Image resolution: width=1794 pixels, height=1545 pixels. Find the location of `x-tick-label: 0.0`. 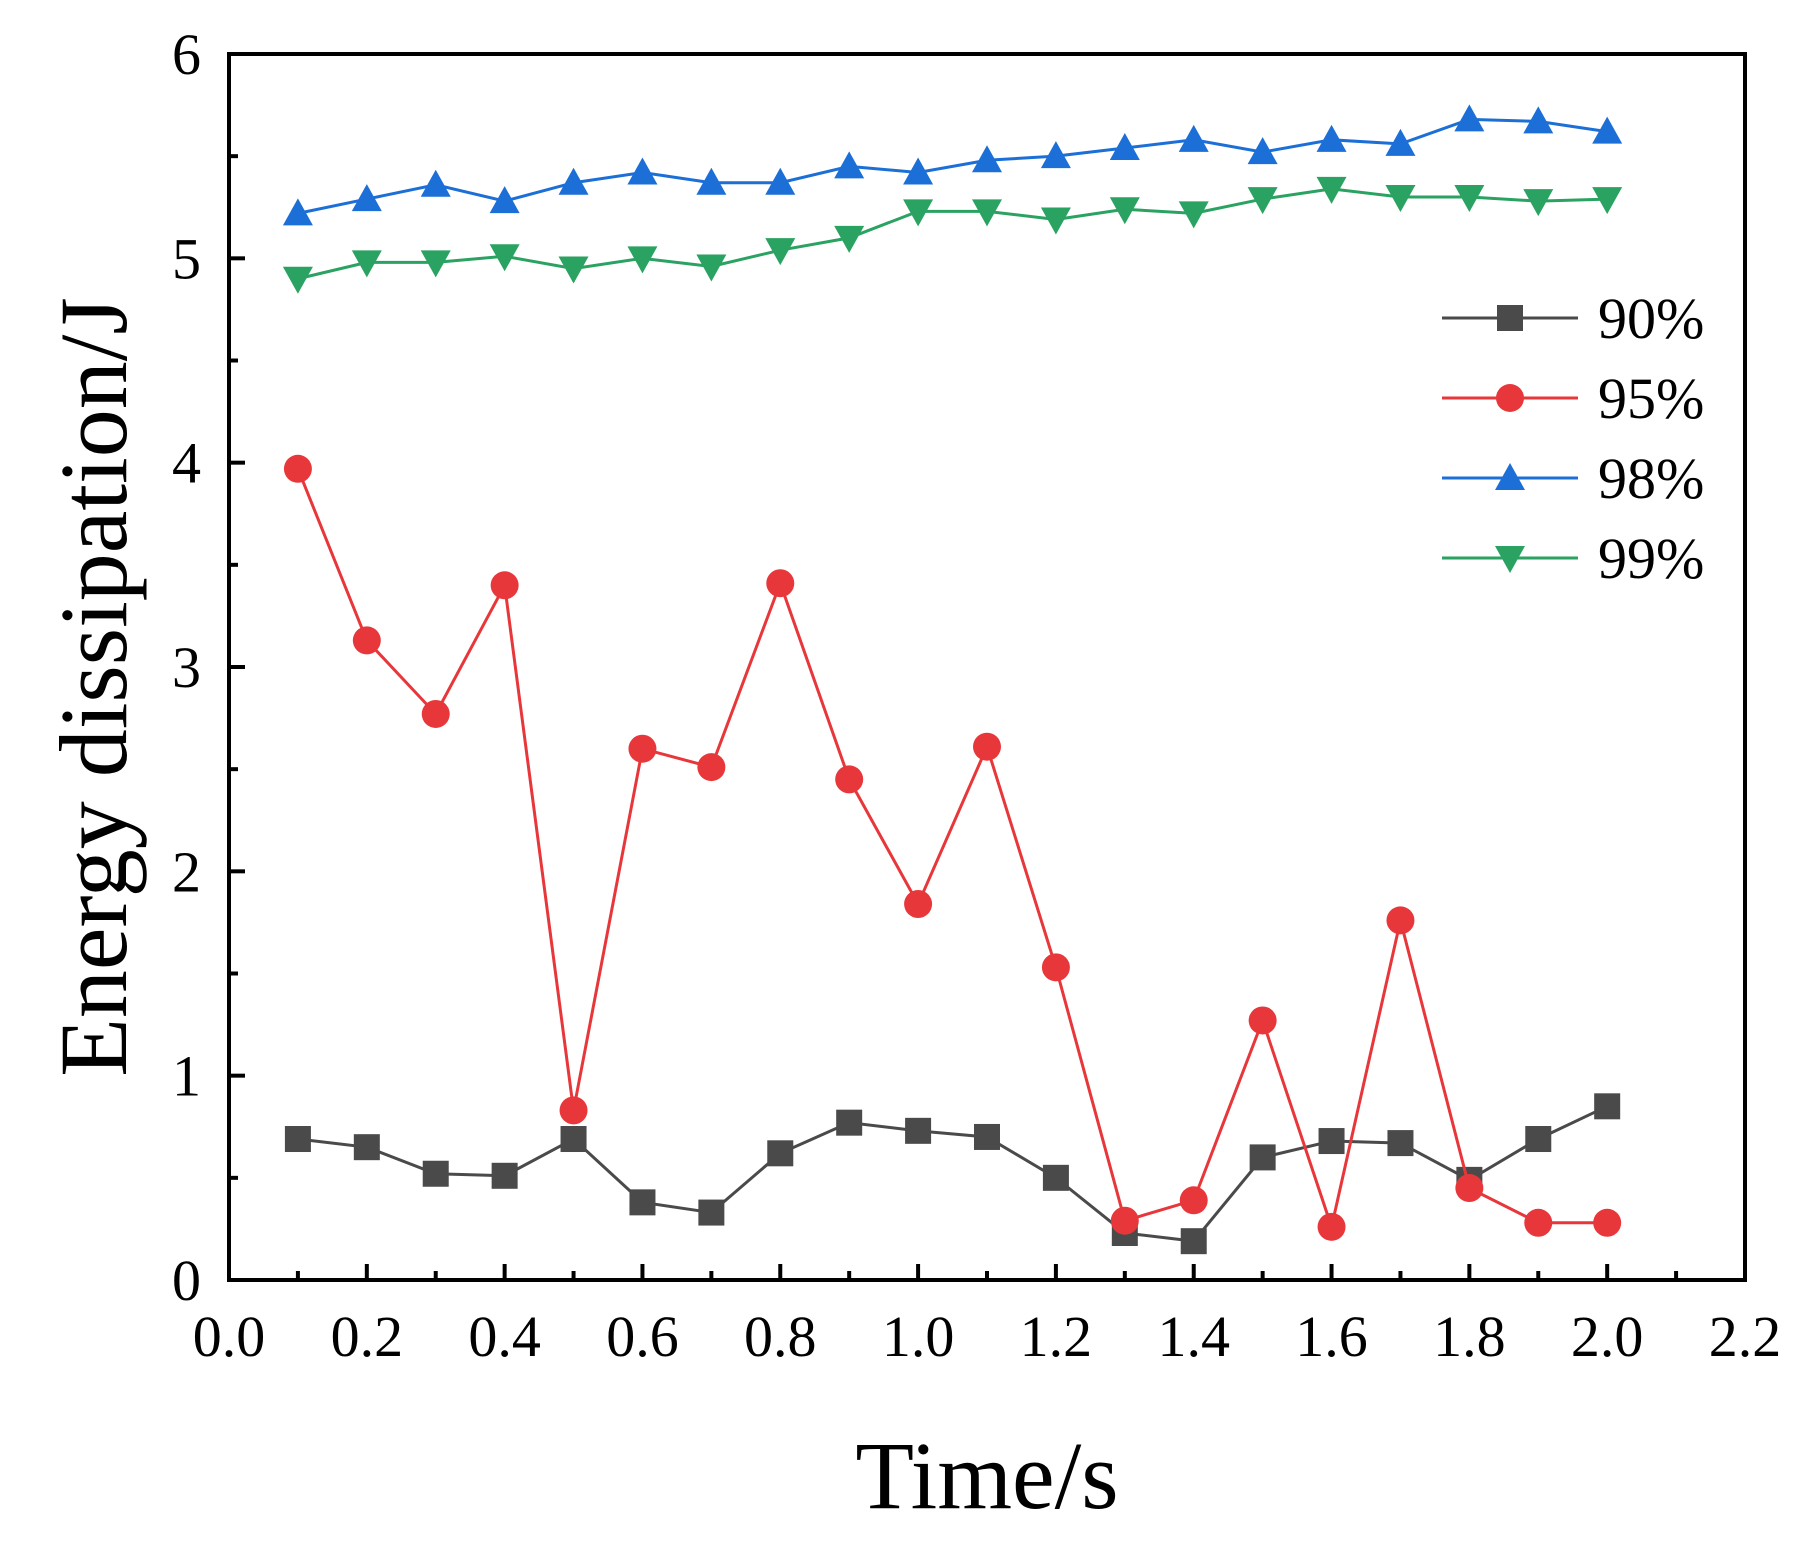

x-tick-label: 0.0 is located at coordinates (229, 1336).